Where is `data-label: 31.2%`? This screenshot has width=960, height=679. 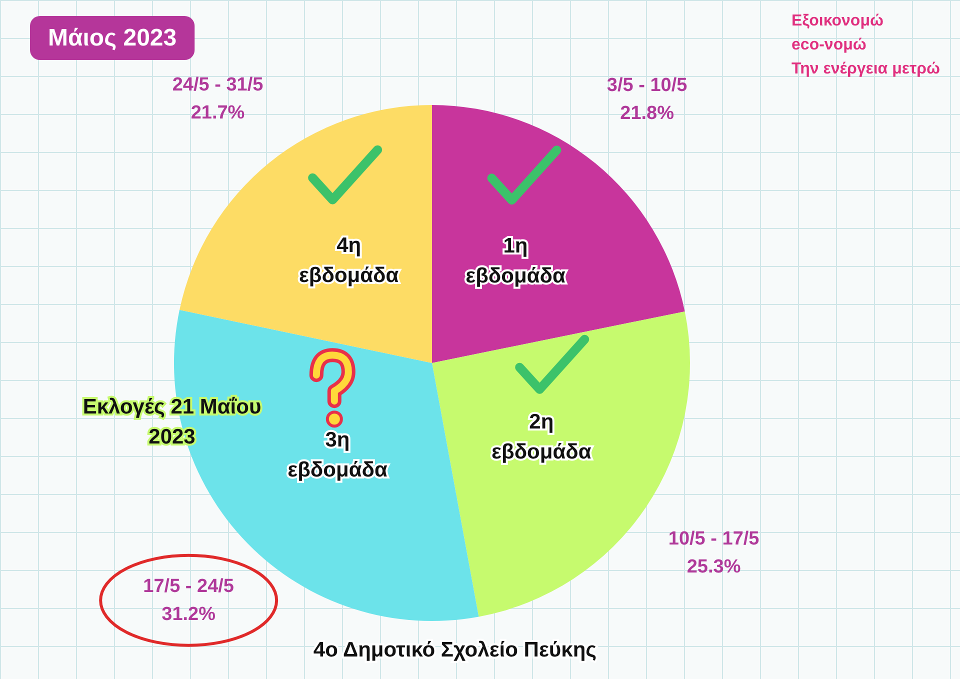 data-label: 31.2% is located at coordinates (189, 614).